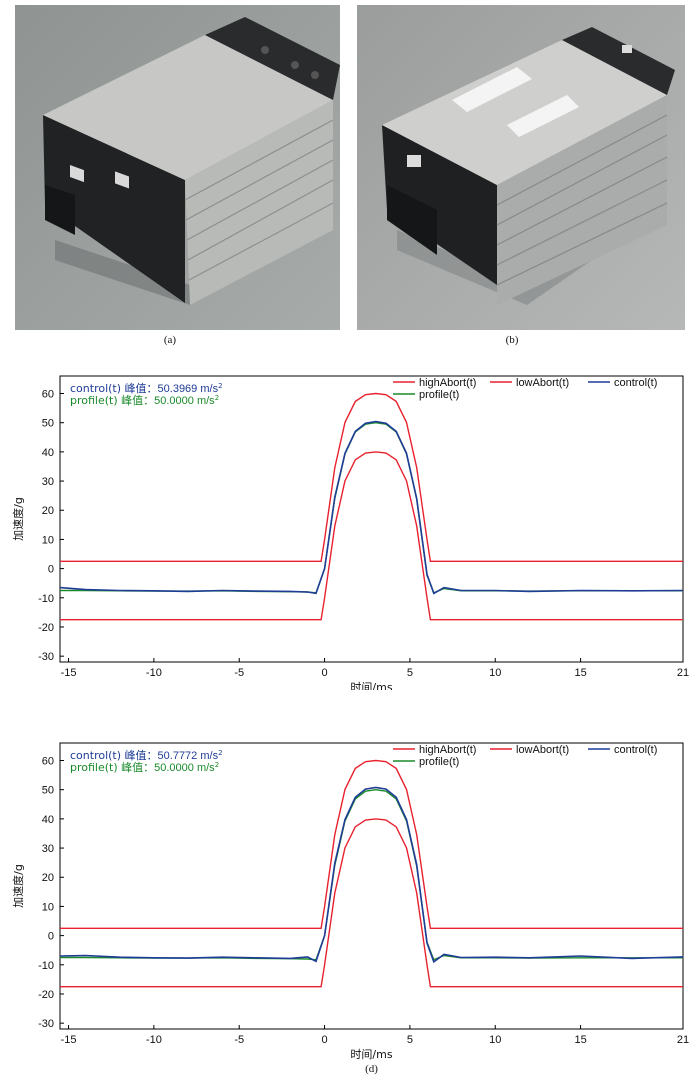  Describe the element at coordinates (146, 388) in the screenshot. I see `peak-annotation: control(t) 峰值：50.3969 m/s2` at that location.